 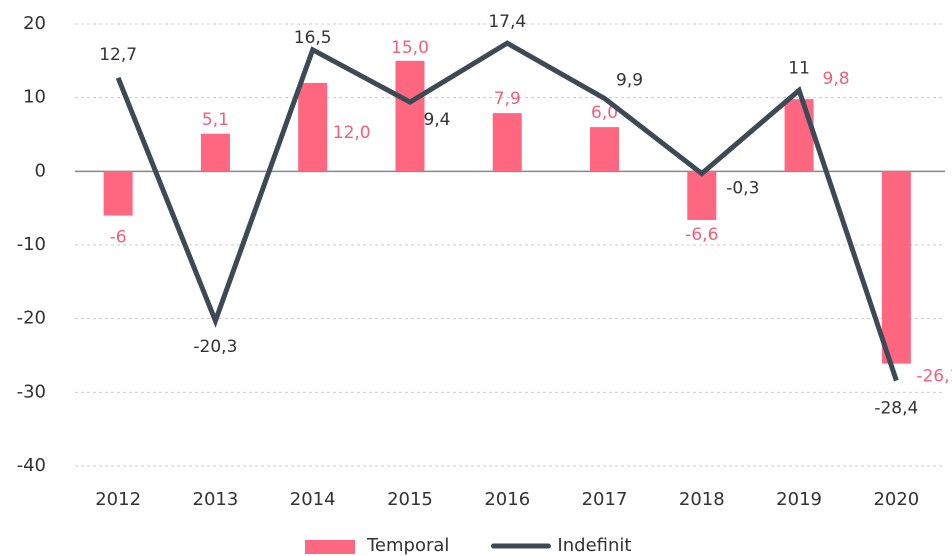 I want to click on x-tick-label: 2017, so click(x=605, y=499).